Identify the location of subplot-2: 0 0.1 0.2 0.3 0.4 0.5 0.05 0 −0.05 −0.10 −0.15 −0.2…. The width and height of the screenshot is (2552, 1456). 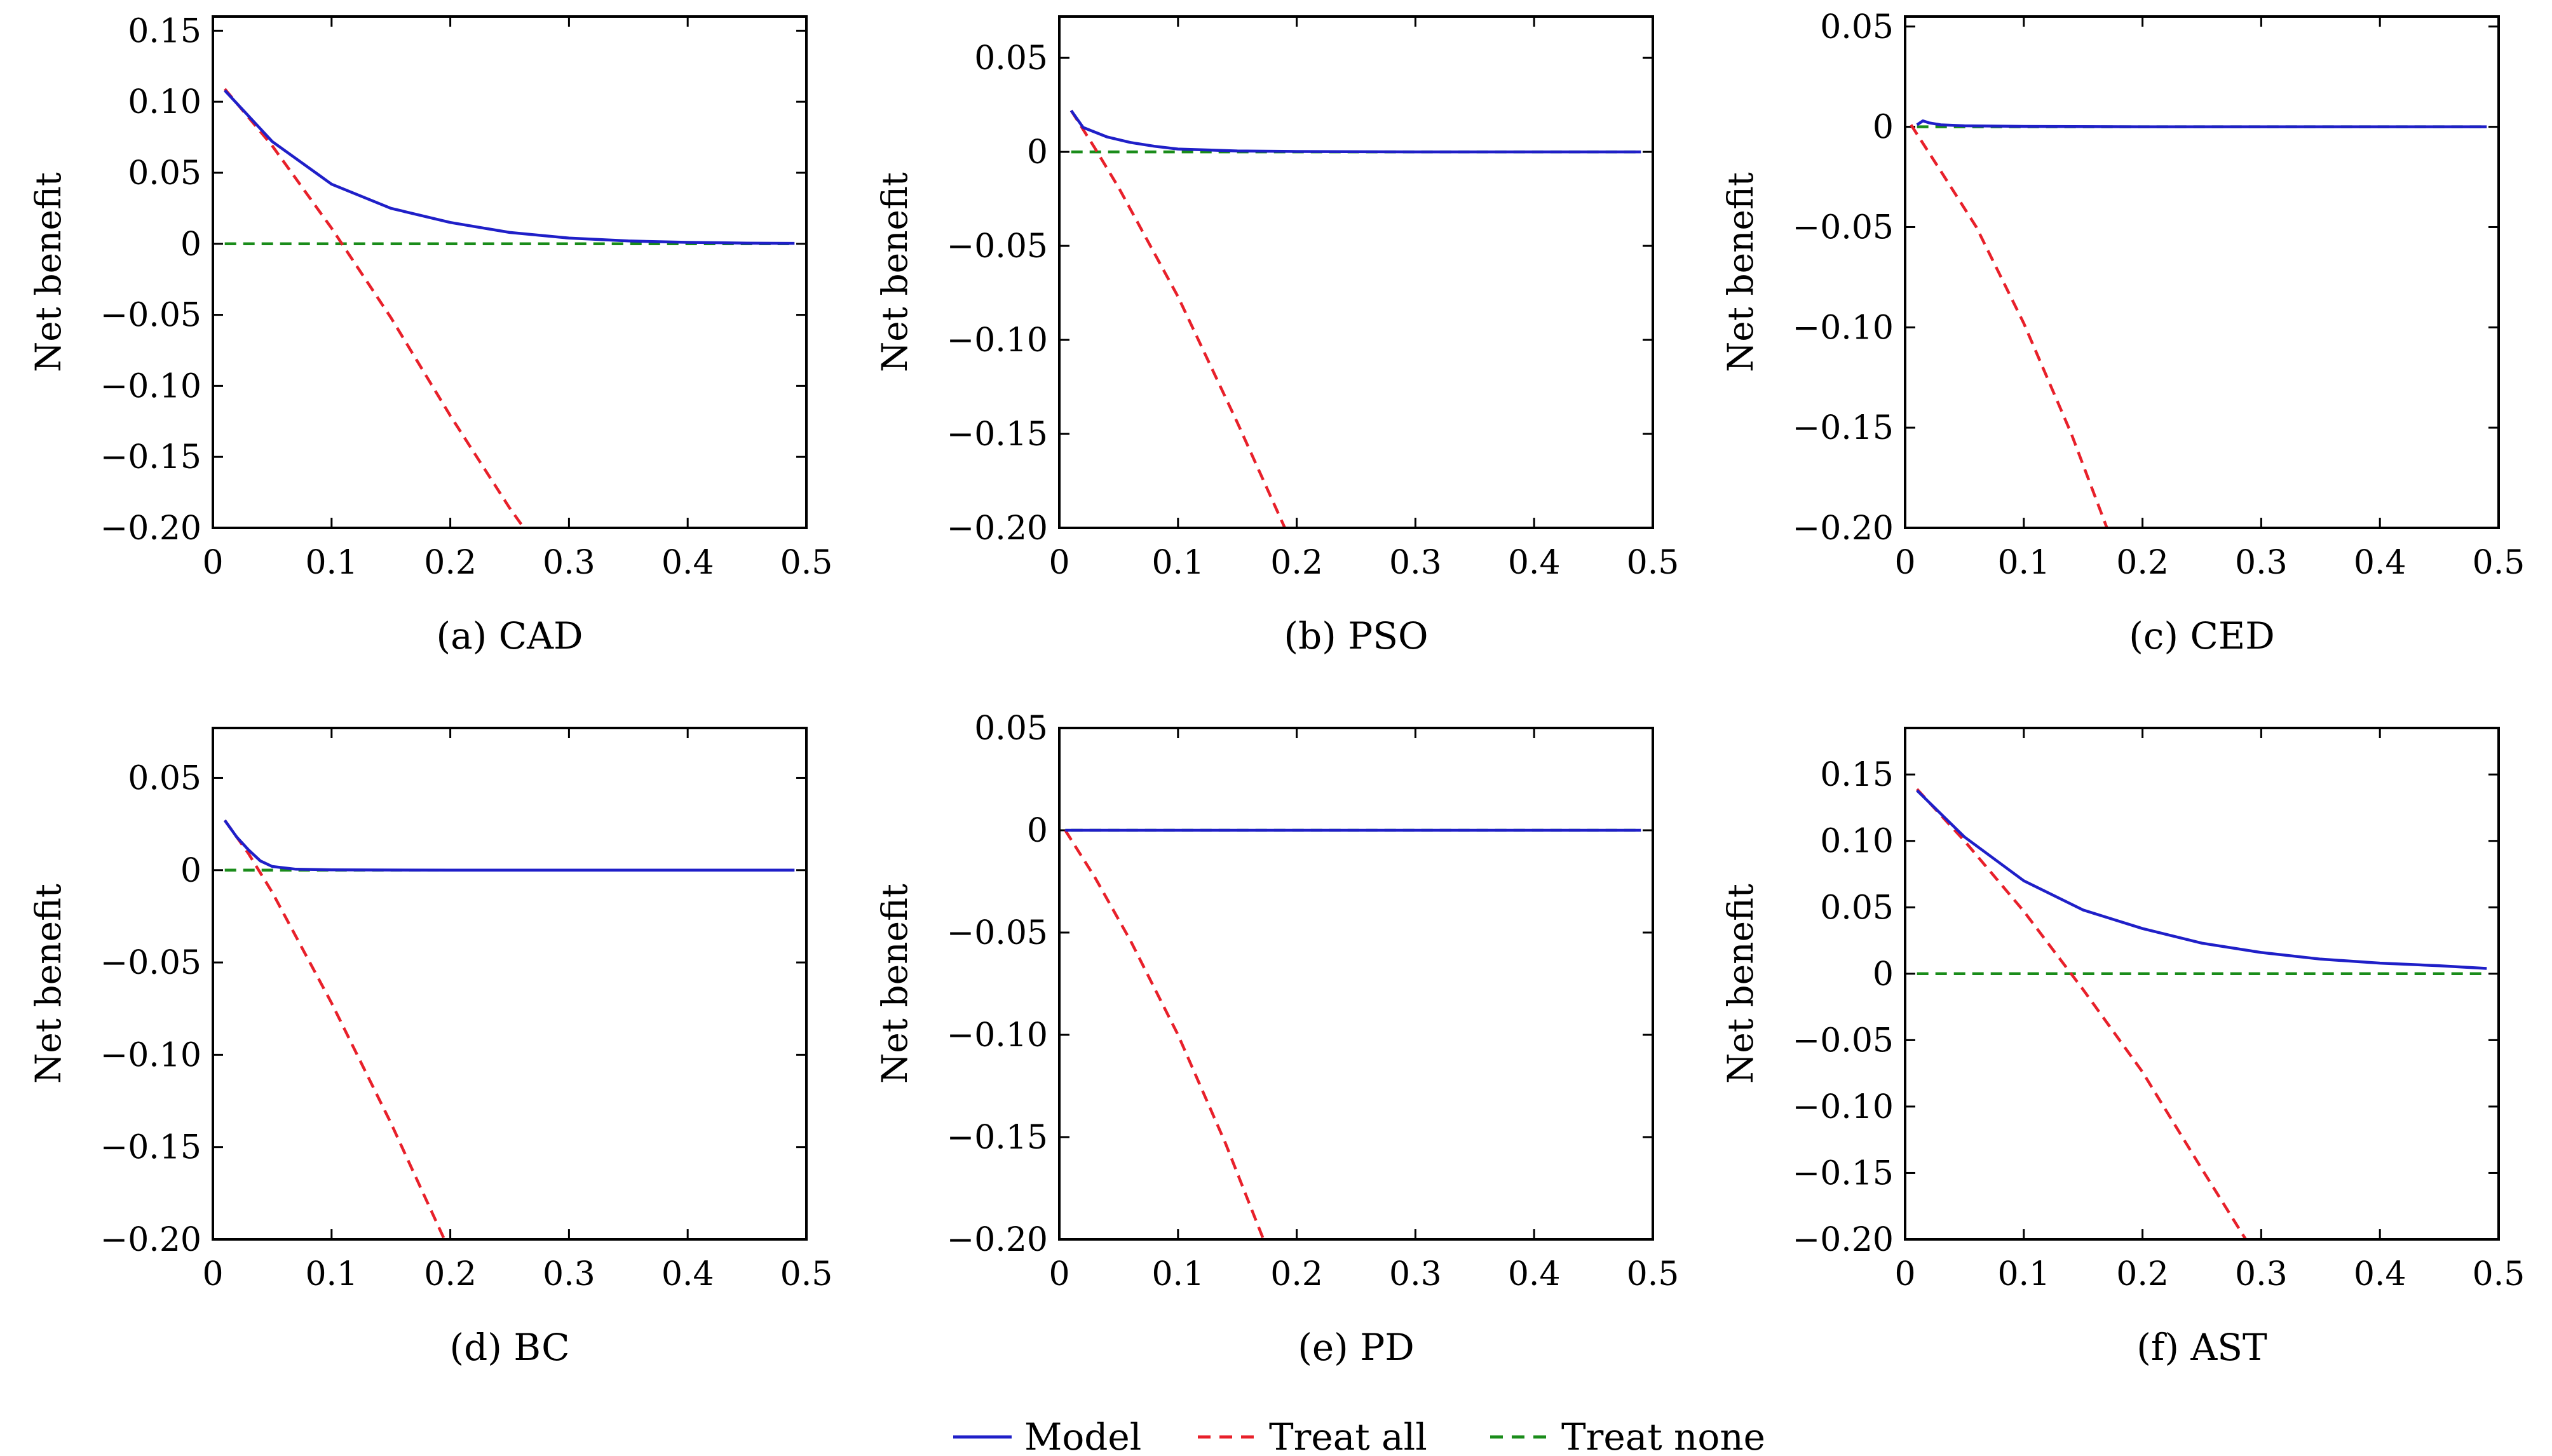
(1277, 336).